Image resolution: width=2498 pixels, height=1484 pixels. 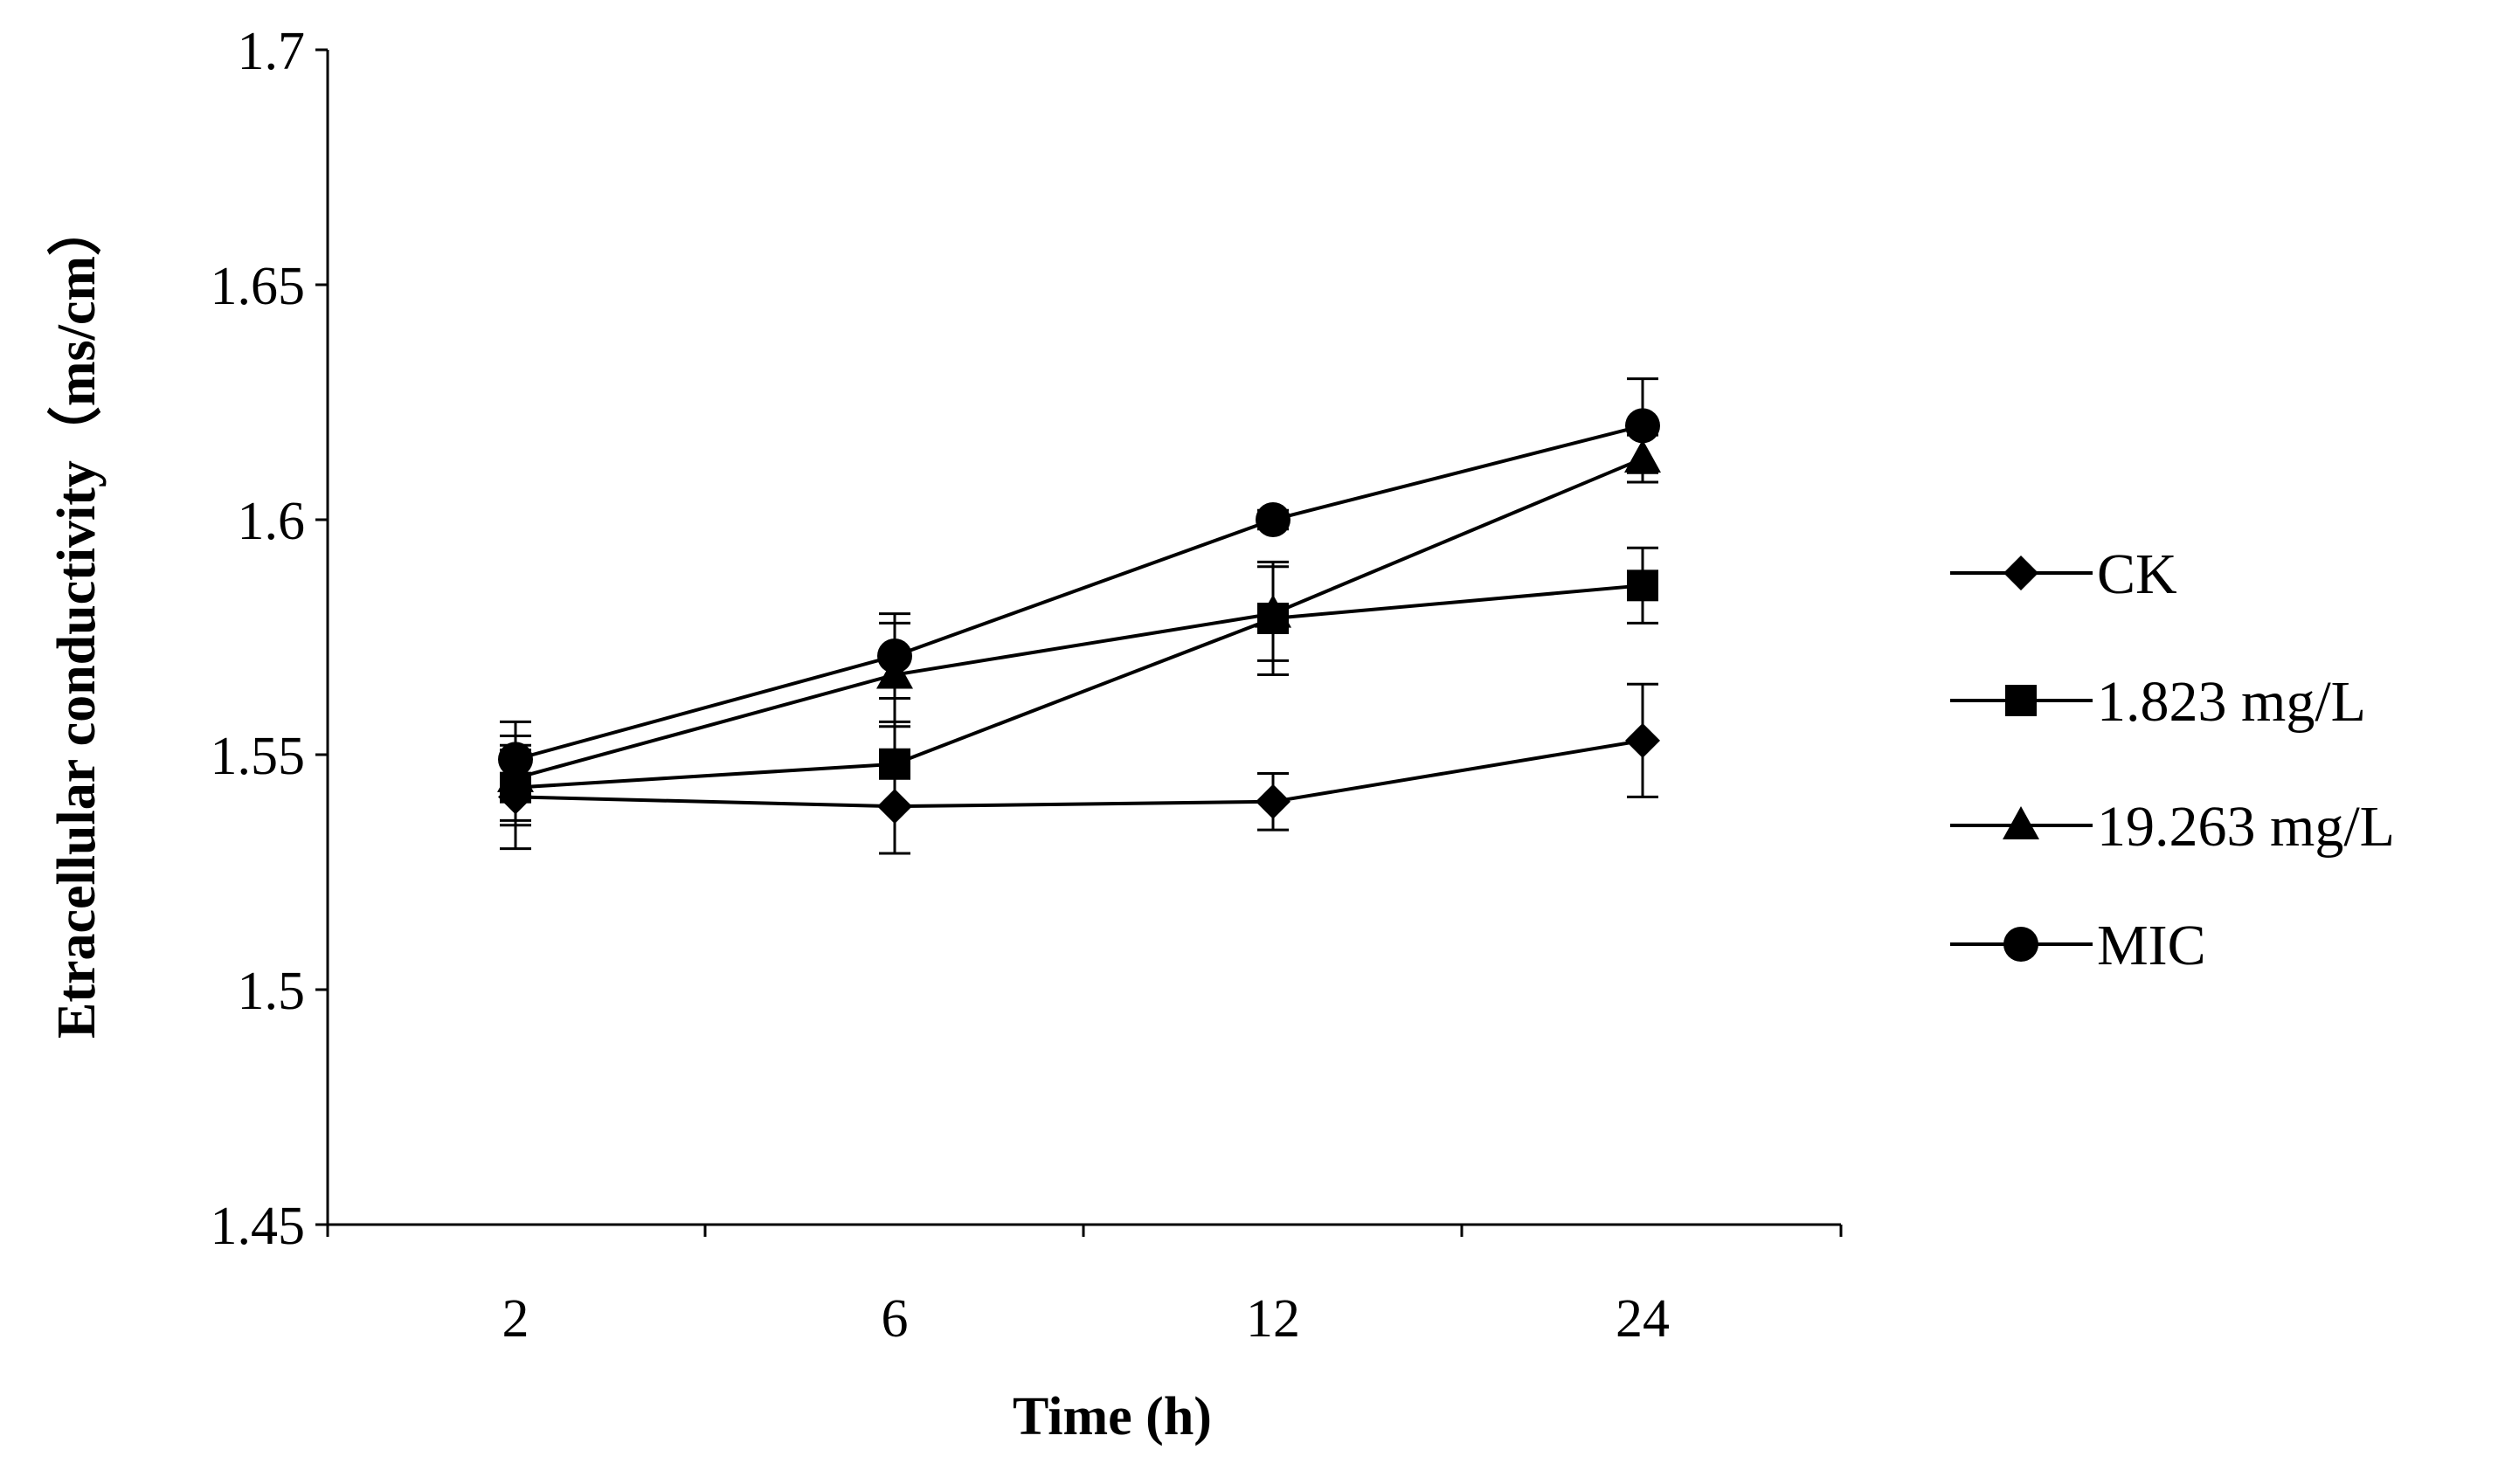 What do you see at coordinates (2021, 822) in the screenshot?
I see `legend-marker-triangle` at bounding box center [2021, 822].